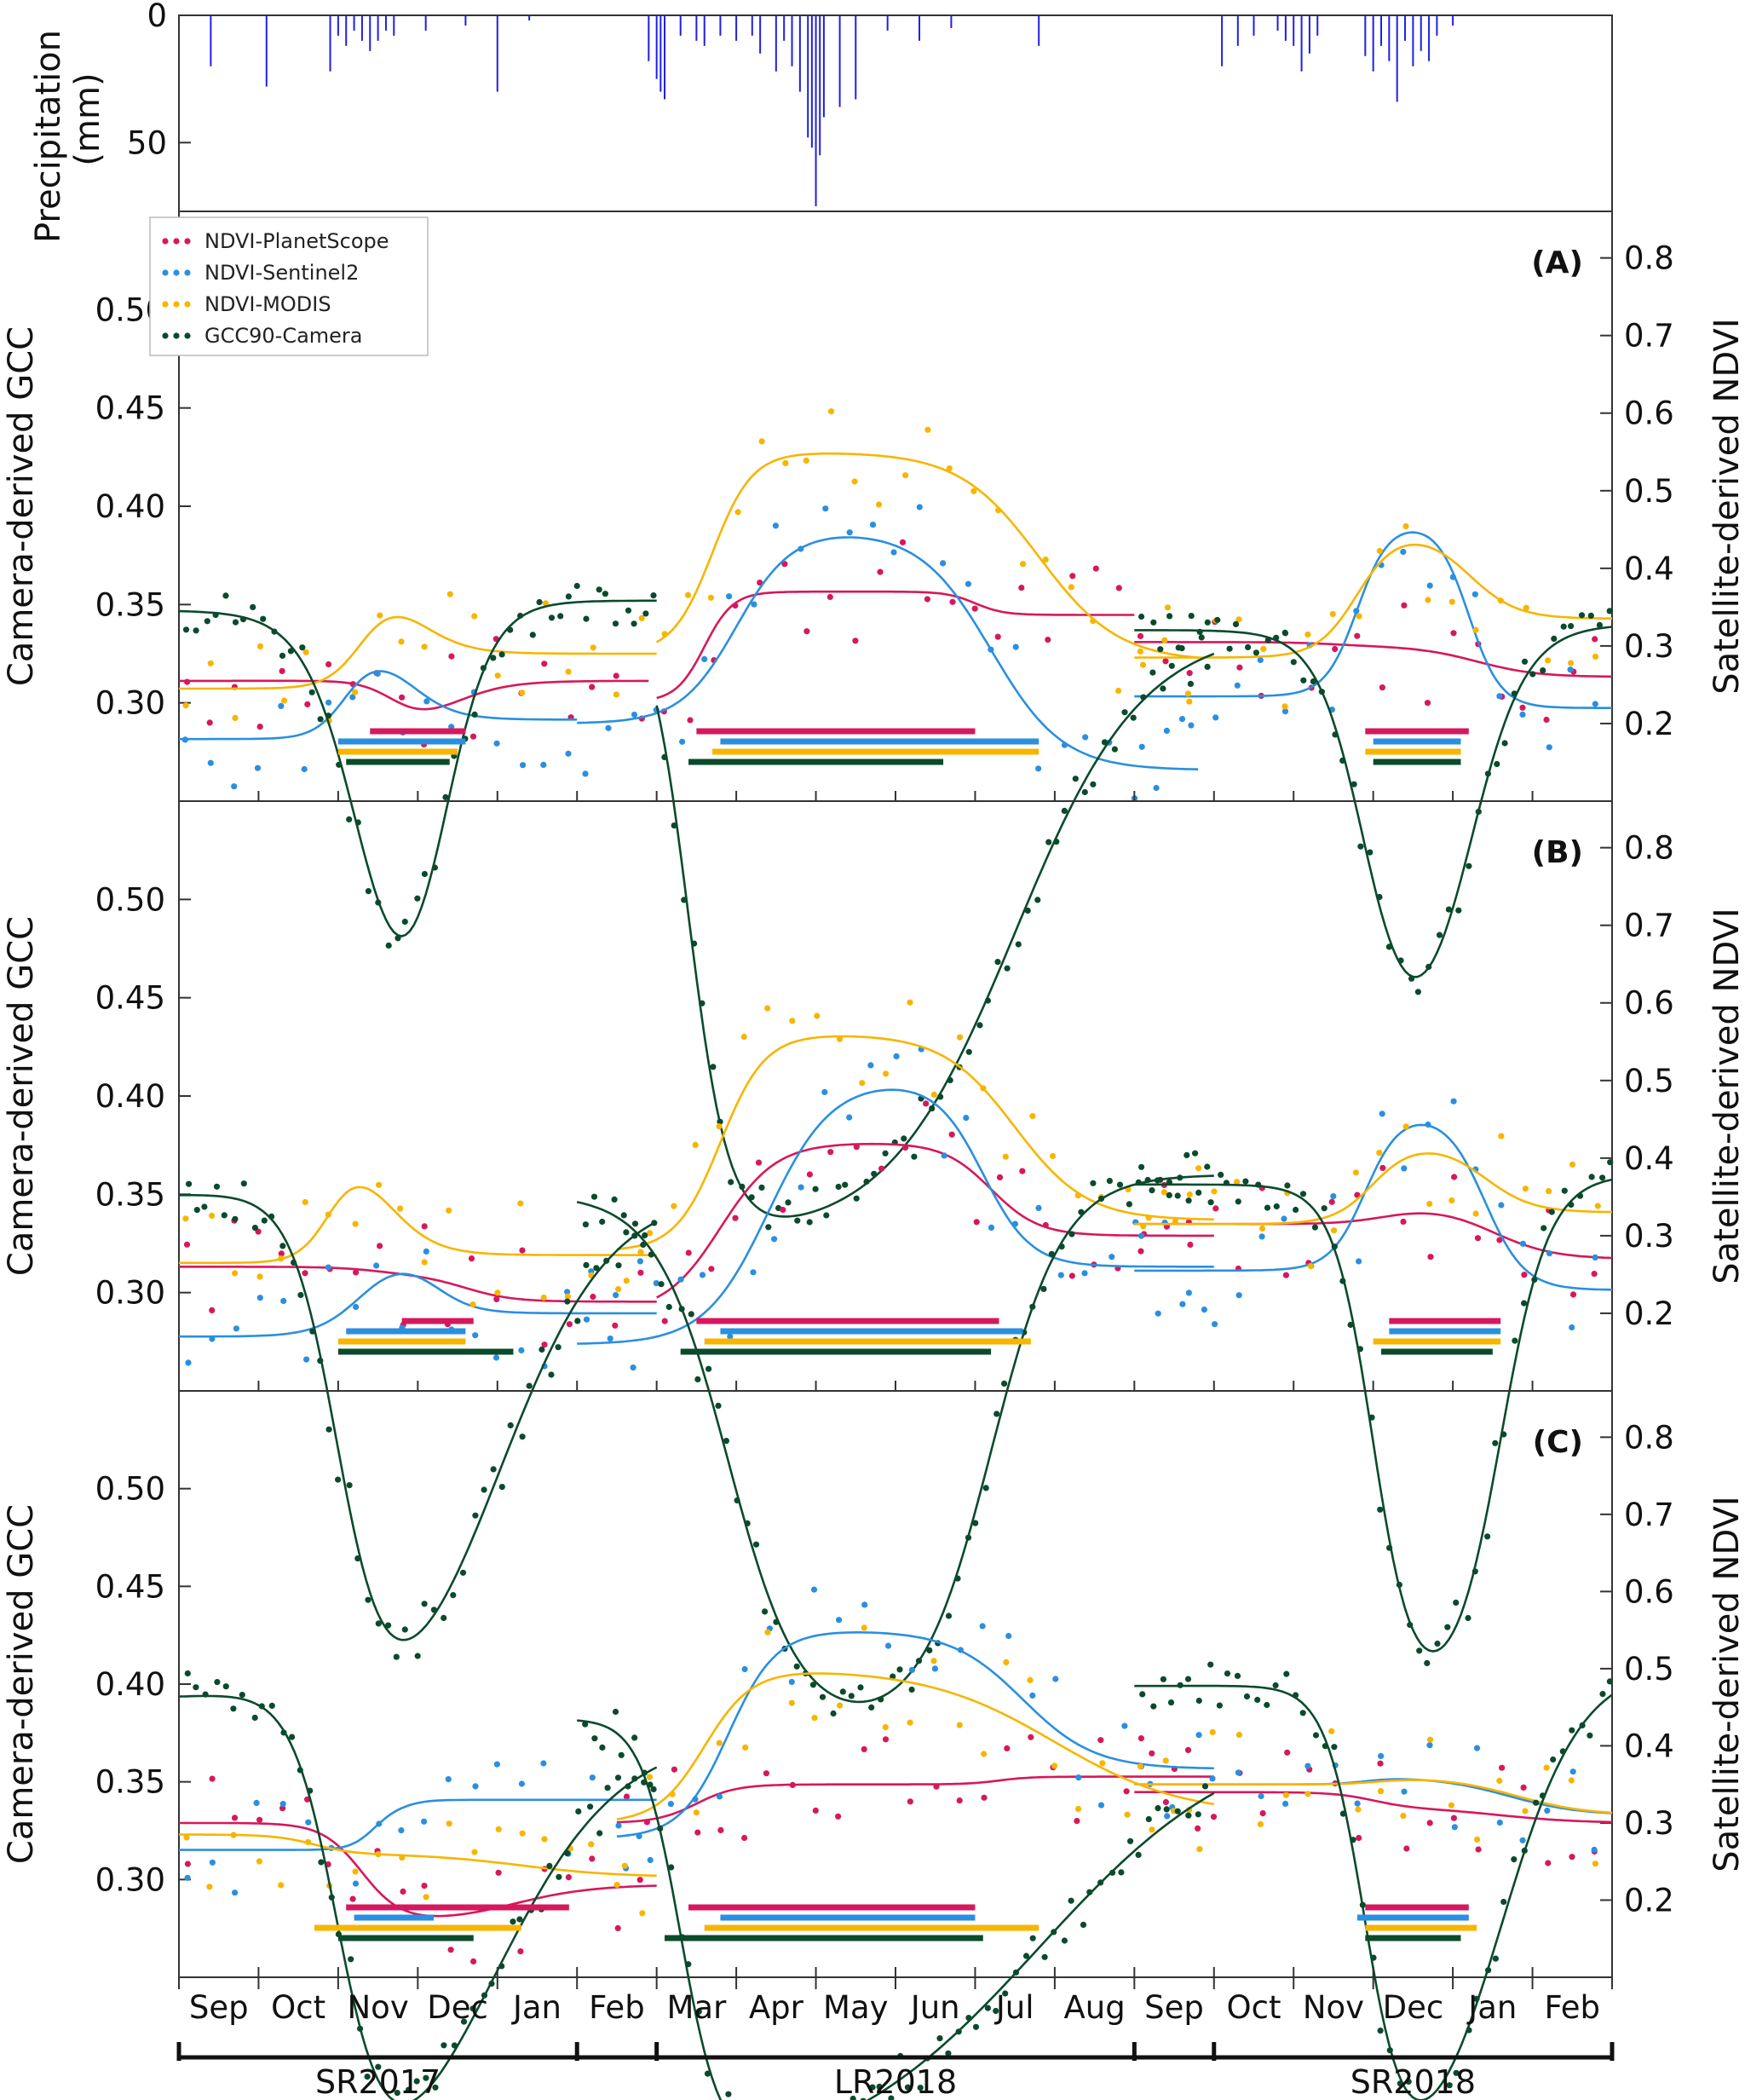 The height and width of the screenshot is (2100, 1745). Describe the element at coordinates (915, 1799) in the screenshot. I see `planet-fit-curve` at that location.